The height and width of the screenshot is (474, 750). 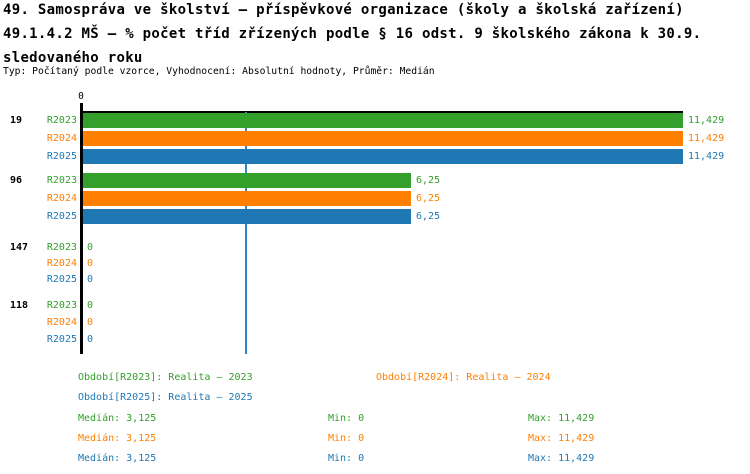 I want to click on bar-row: R2024 11,429, so click(x=375, y=138).